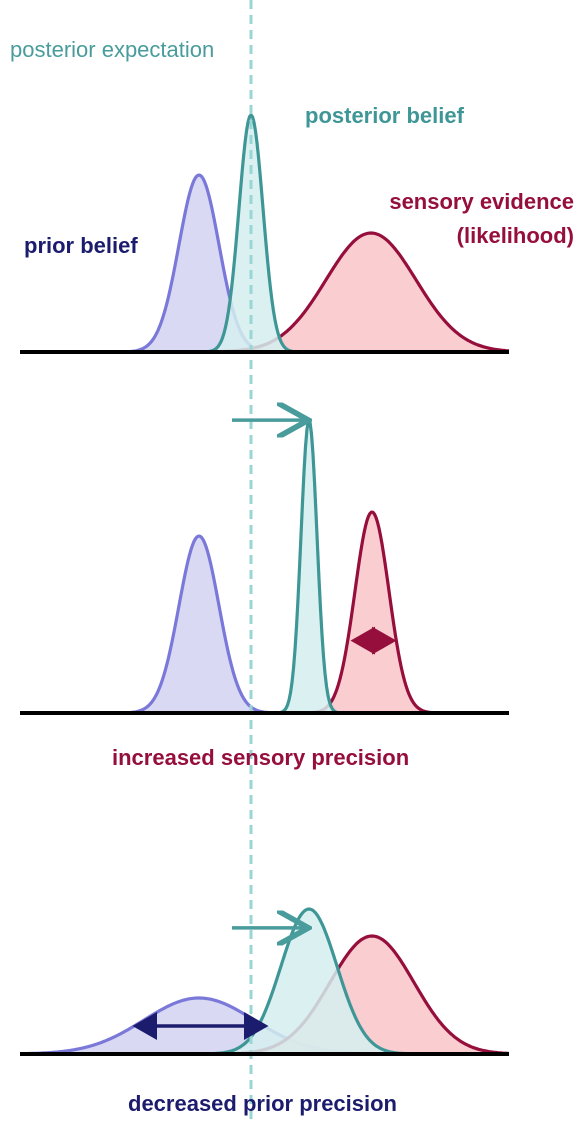 Image resolution: width=579 pixels, height=1123 pixels. What do you see at coordinates (384, 115) in the screenshot?
I see `posterior-belief-label: posterior belief` at bounding box center [384, 115].